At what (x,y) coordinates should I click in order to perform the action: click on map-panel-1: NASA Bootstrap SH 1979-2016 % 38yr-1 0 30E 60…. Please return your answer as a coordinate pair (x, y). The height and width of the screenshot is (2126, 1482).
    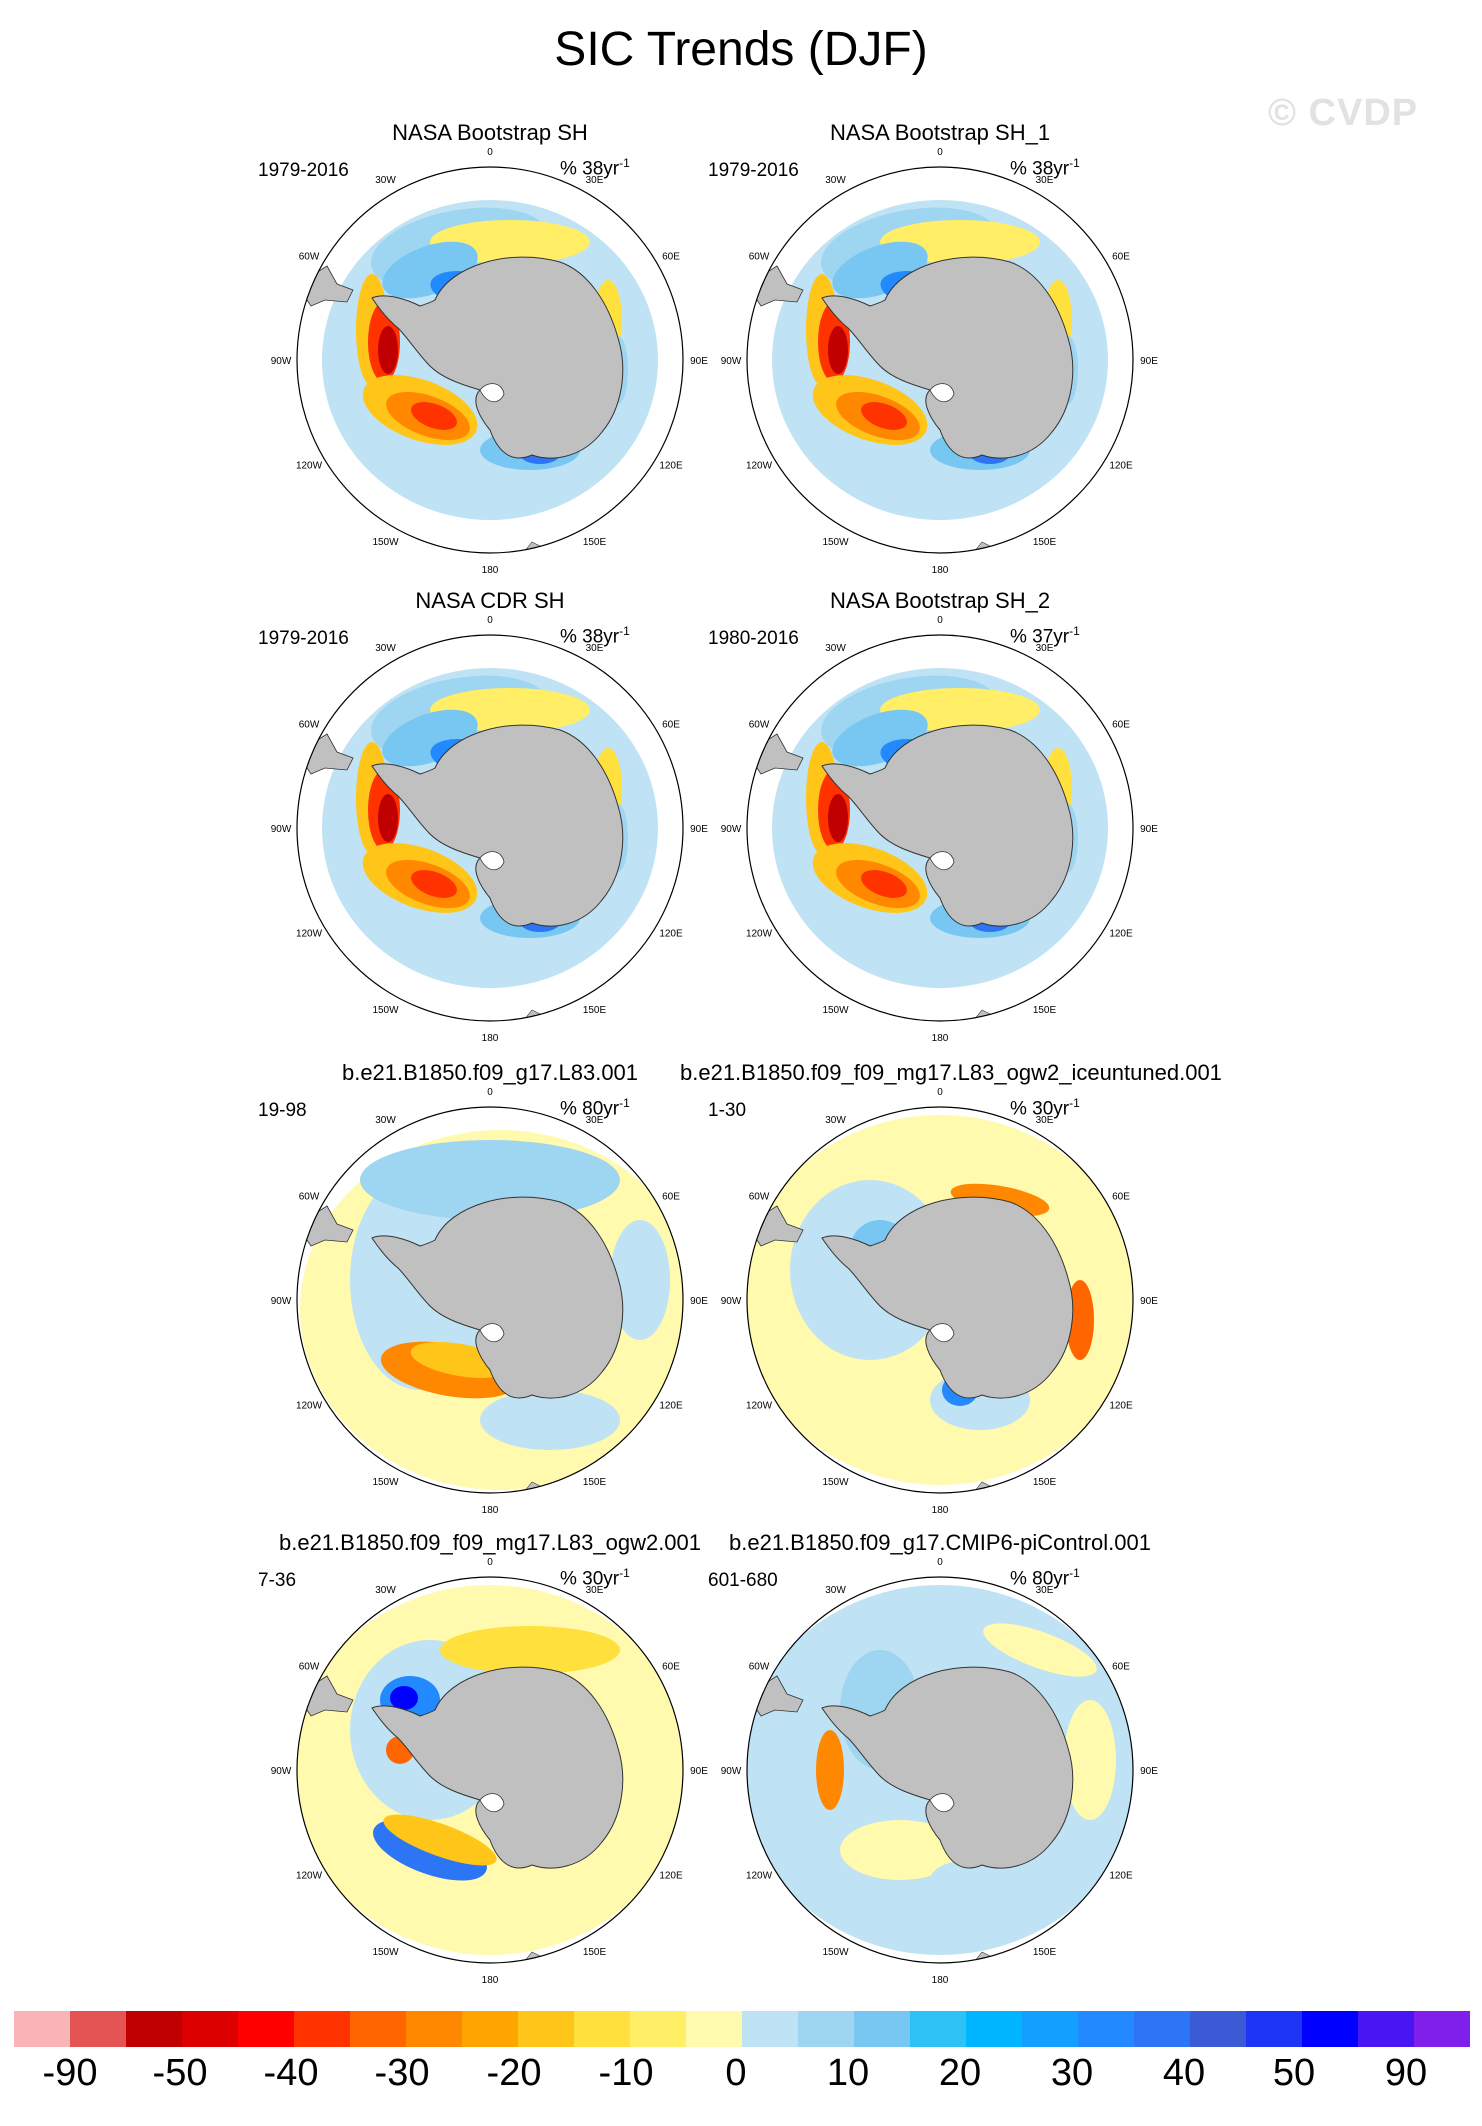
    Looking at the image, I should click on (490, 350).